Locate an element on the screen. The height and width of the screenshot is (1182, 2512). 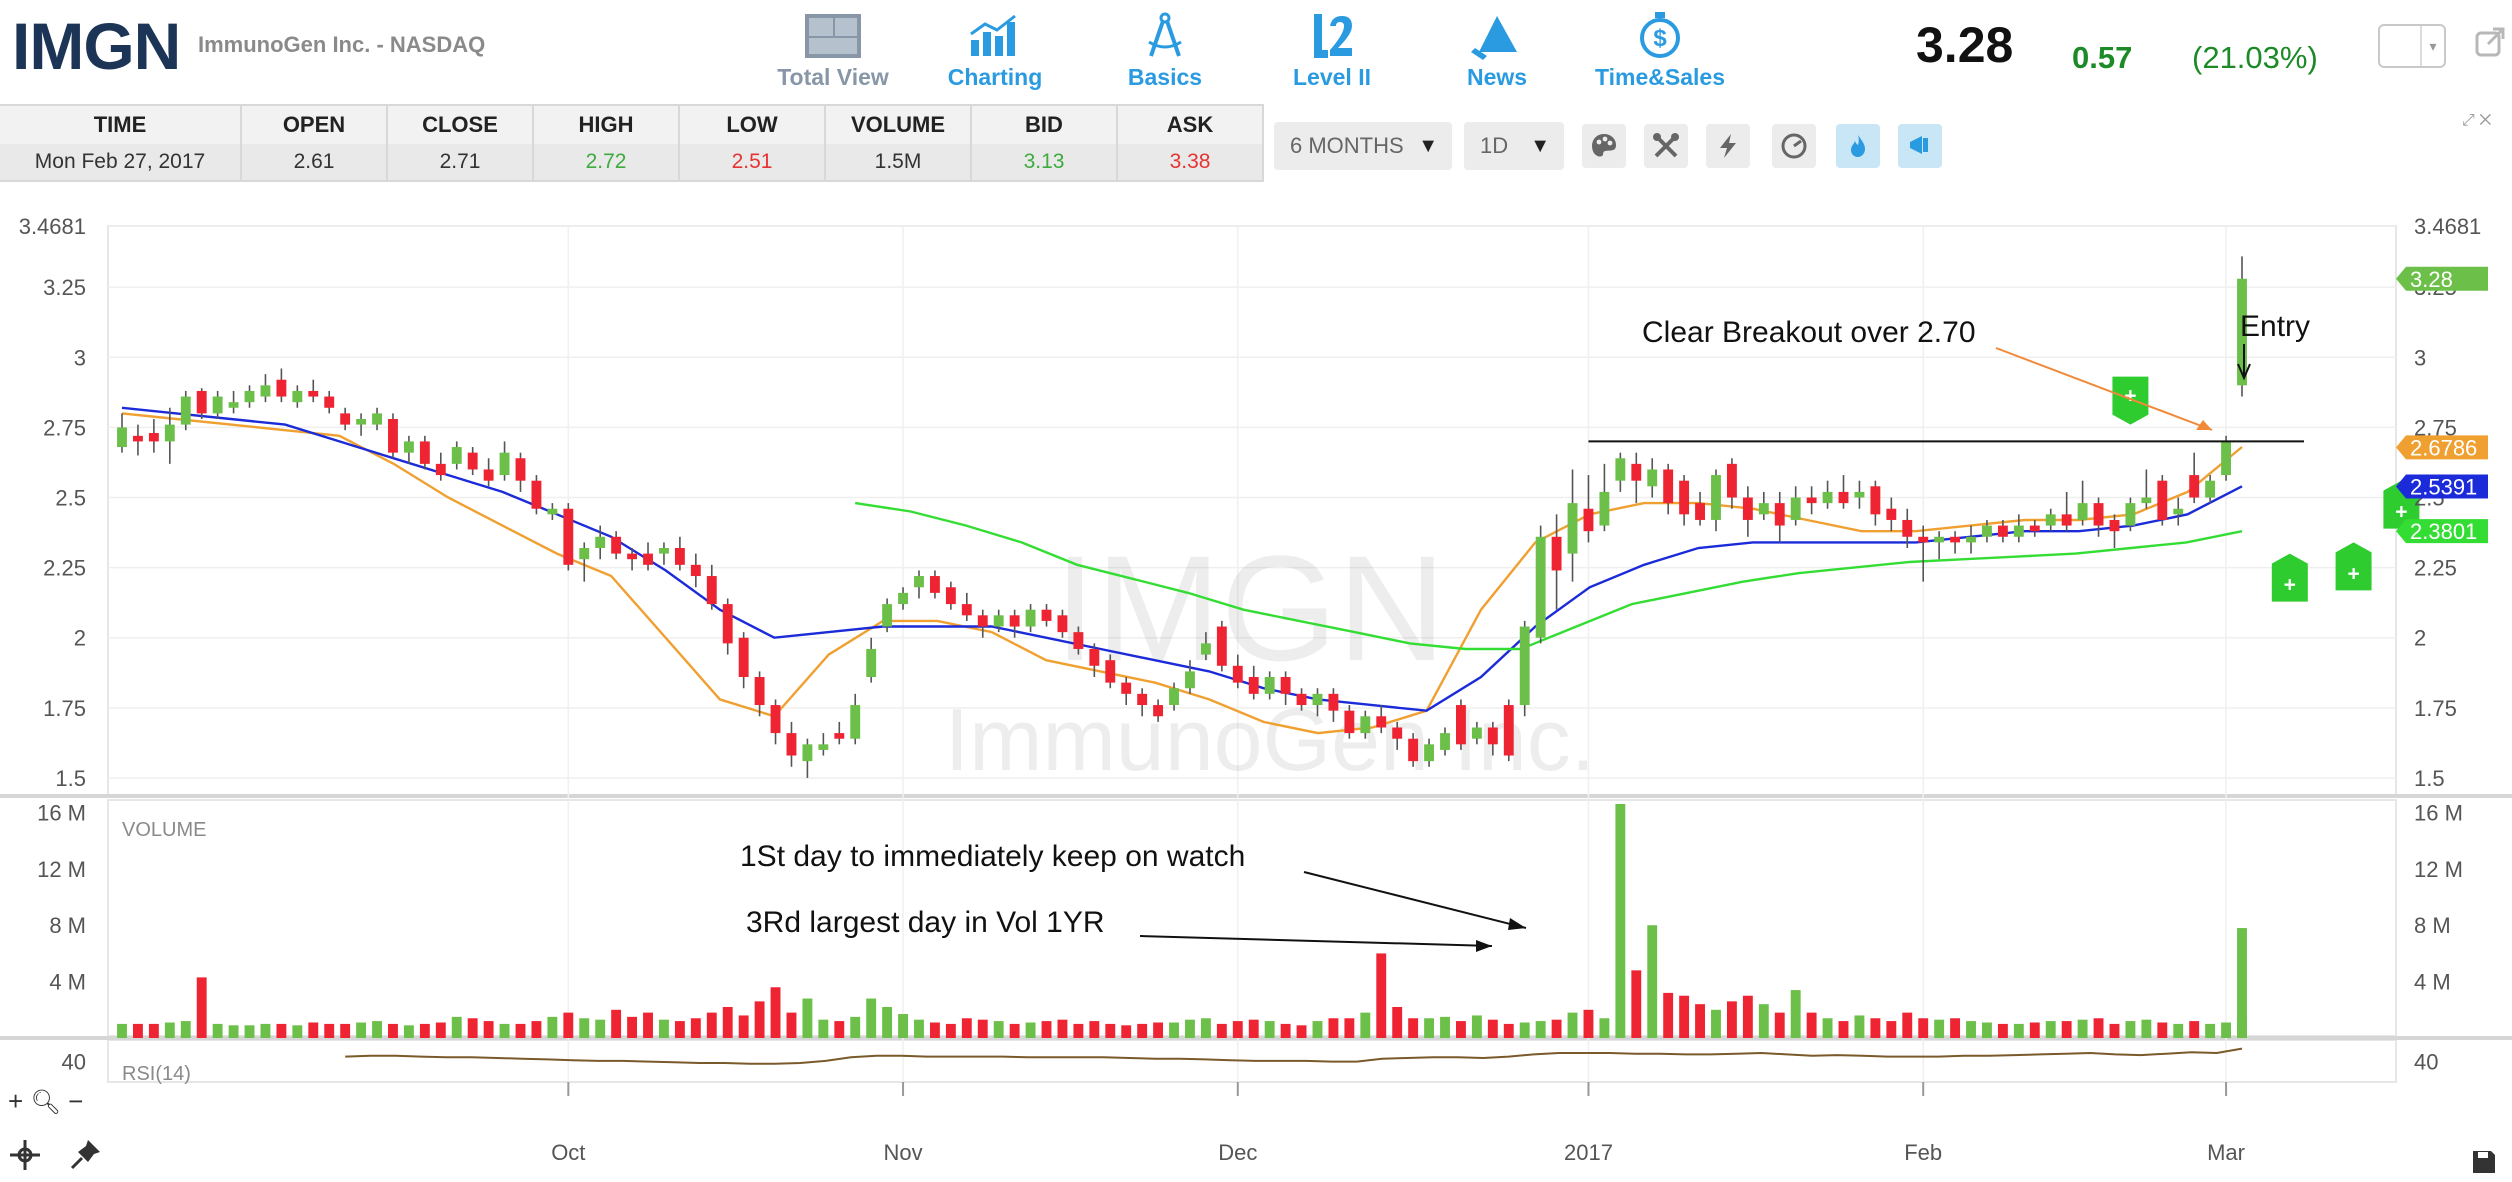
price-tag-label: 2.5391 is located at coordinates (2443, 487).